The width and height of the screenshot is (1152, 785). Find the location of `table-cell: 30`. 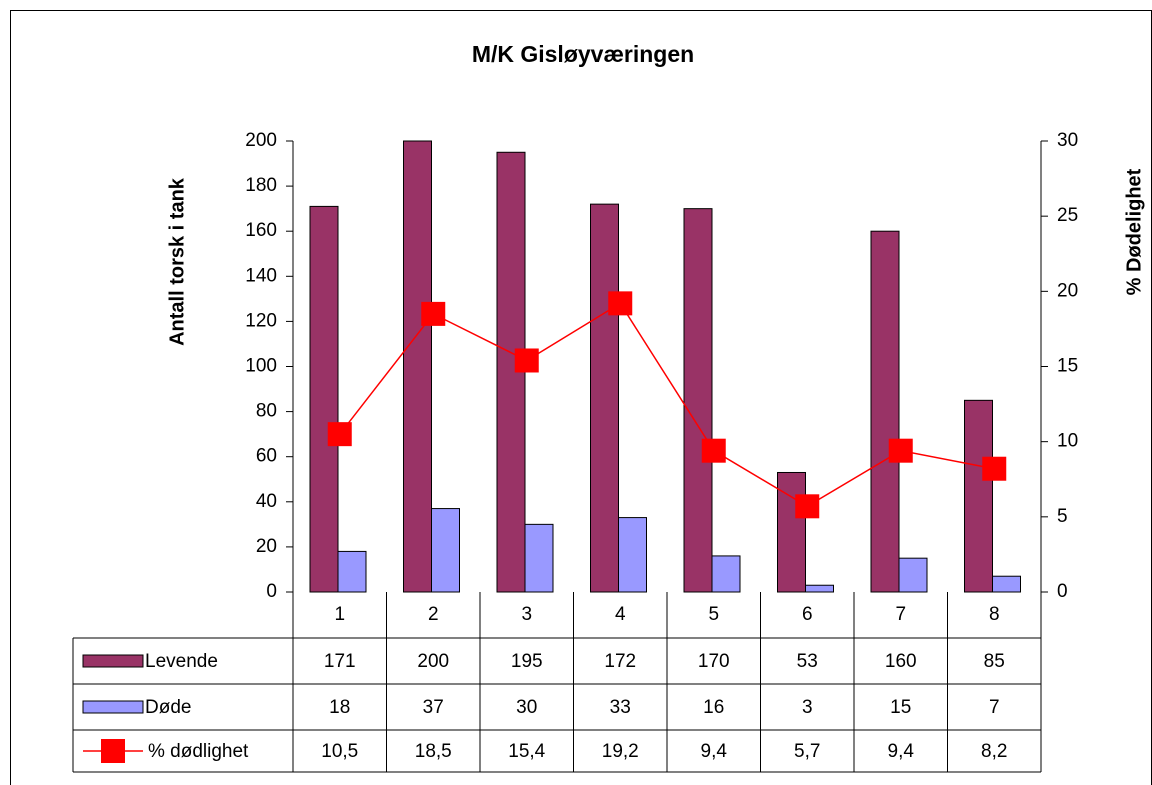

table-cell: 30 is located at coordinates (526, 707).